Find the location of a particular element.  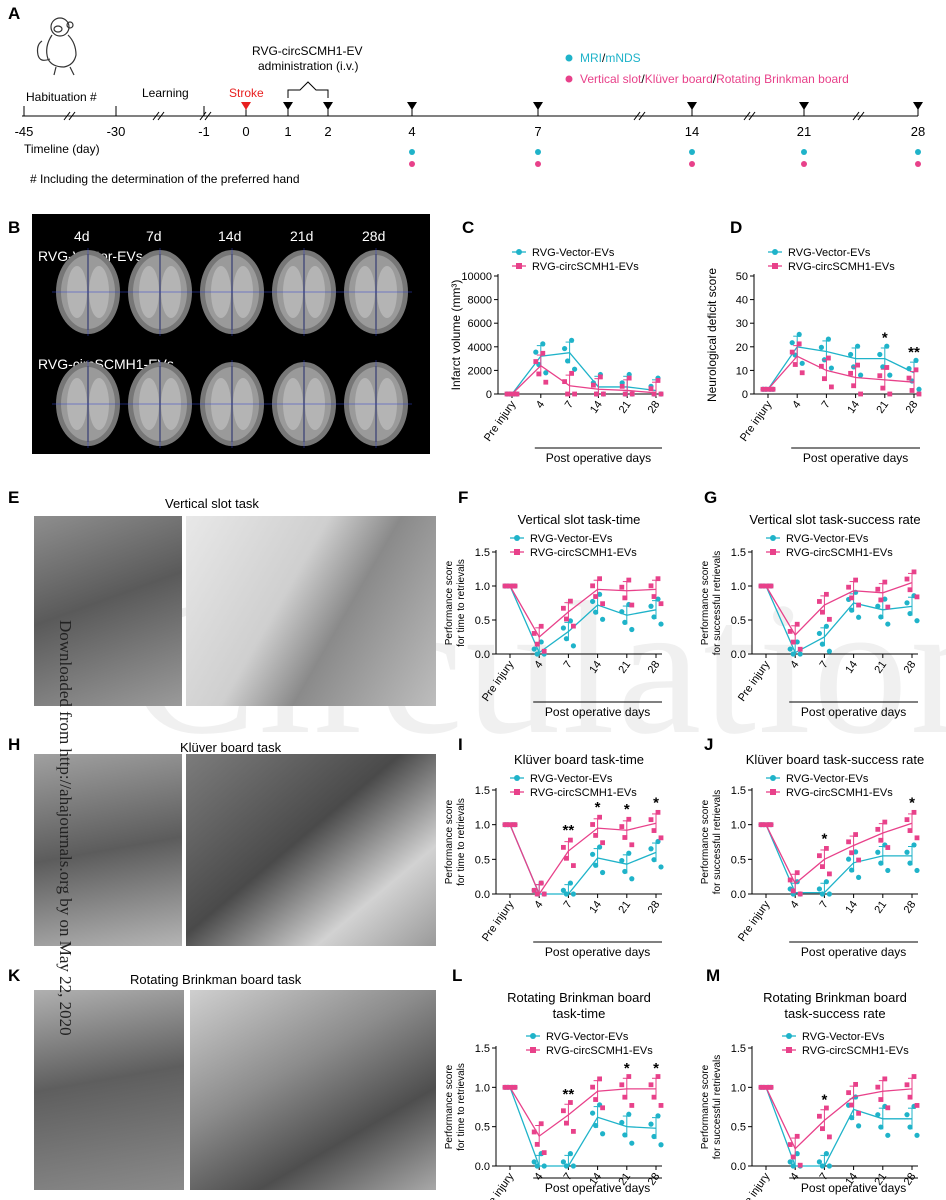

axis-break-marks is located at coordinates (464, 116).